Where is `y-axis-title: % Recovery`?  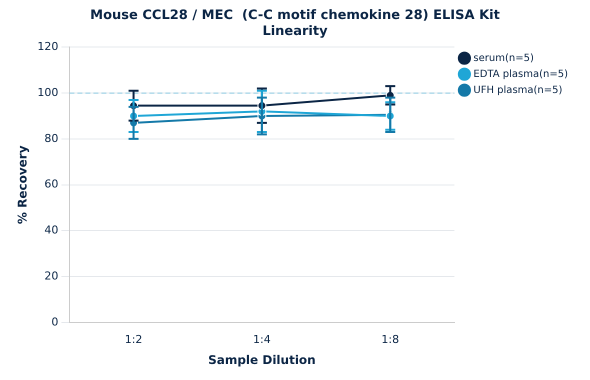
y-axis-title: % Recovery is located at coordinates (22, 184).